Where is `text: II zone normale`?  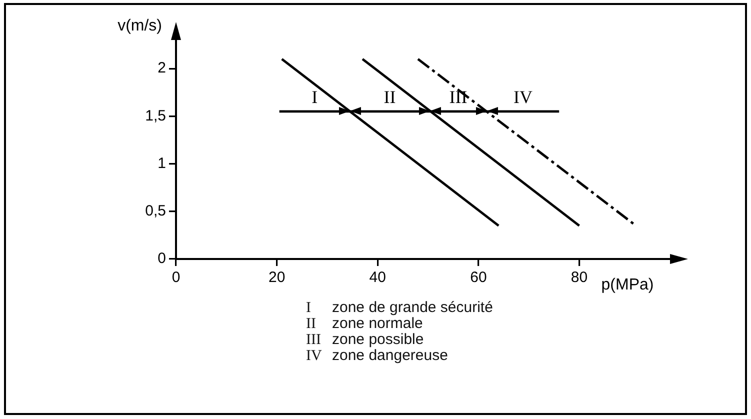
text: II zone normale is located at coordinates (364, 323).